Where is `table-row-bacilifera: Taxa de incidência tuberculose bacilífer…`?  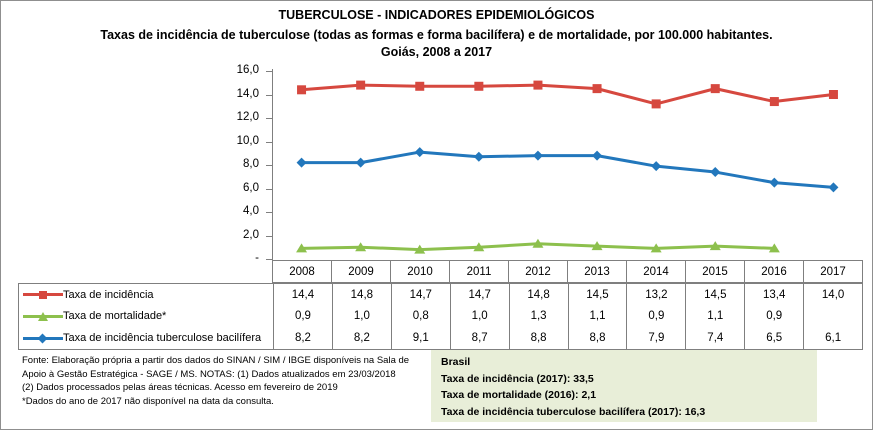 table-row-bacilifera: Taxa de incidência tuberculose bacilífer… is located at coordinates (440, 338).